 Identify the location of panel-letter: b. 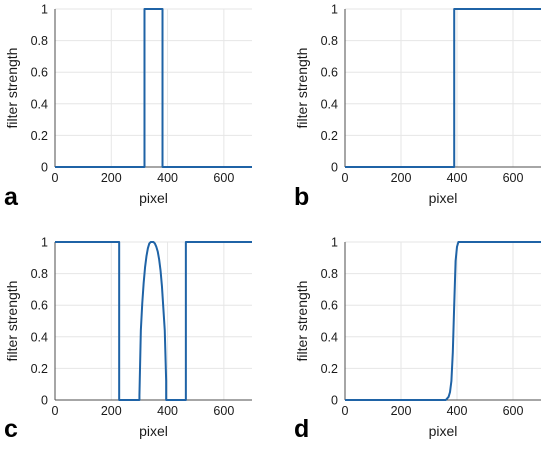
(301, 197).